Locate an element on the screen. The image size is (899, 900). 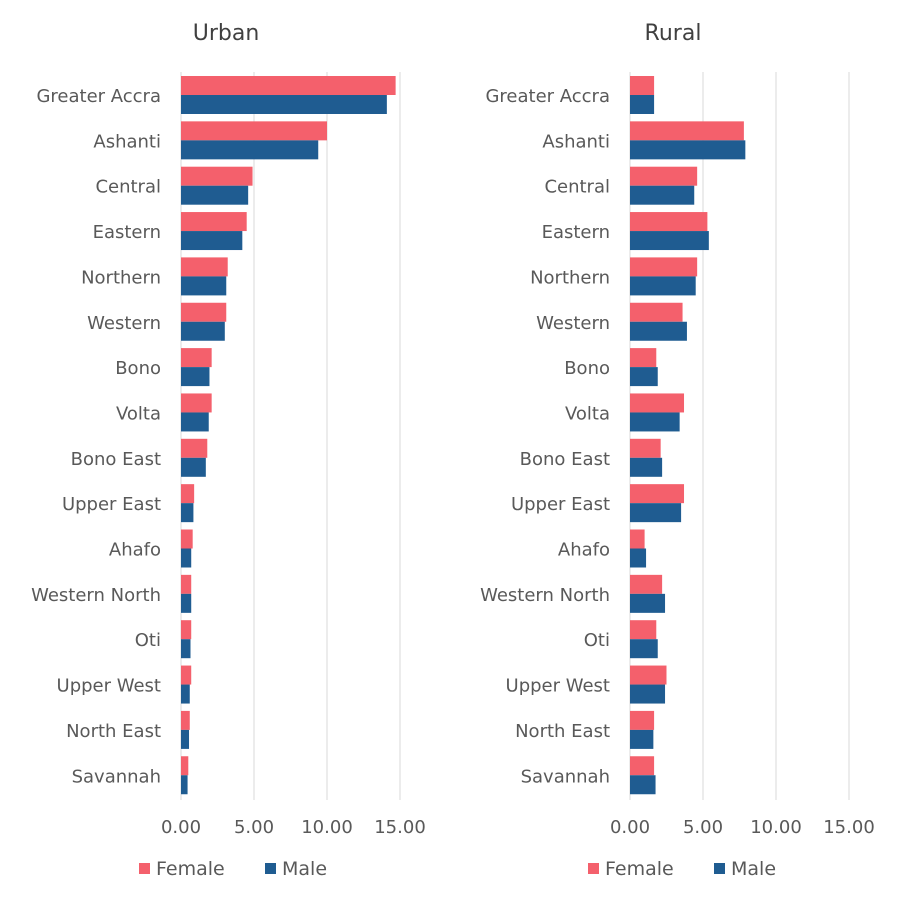
rural-category-label: North East is located at coordinates (562, 731).